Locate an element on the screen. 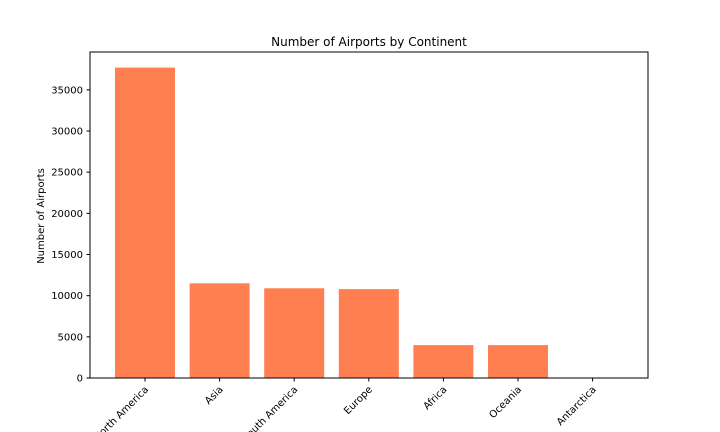 This screenshot has height=432, width=720. y-tick-label: 15000 is located at coordinates (67, 255).